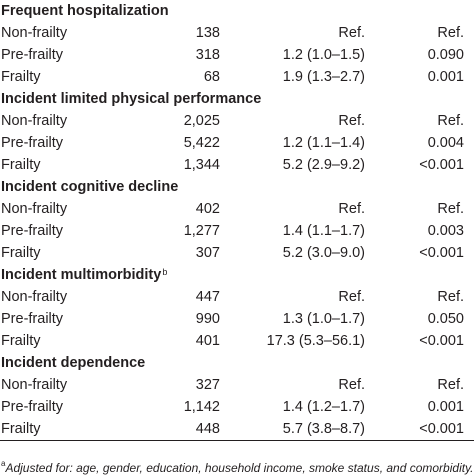 The image size is (474, 475). Describe the element at coordinates (237, 209) in the screenshot. I see `table-row: Non-frailty 402 Ref. Ref.` at that location.